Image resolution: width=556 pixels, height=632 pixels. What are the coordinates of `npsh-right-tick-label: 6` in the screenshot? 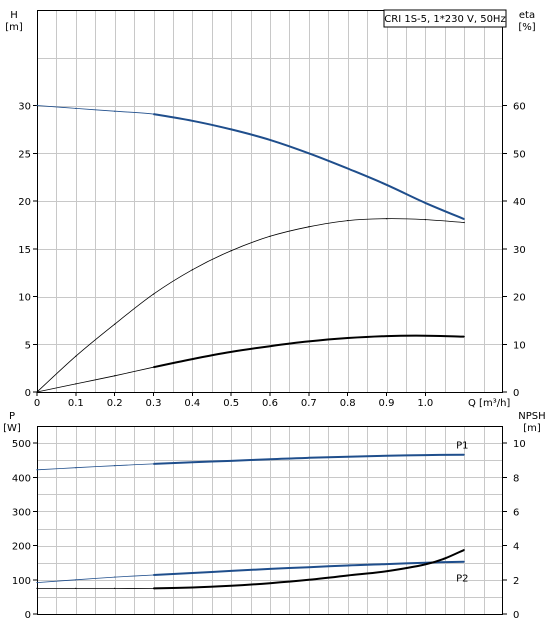 It's located at (516, 512).